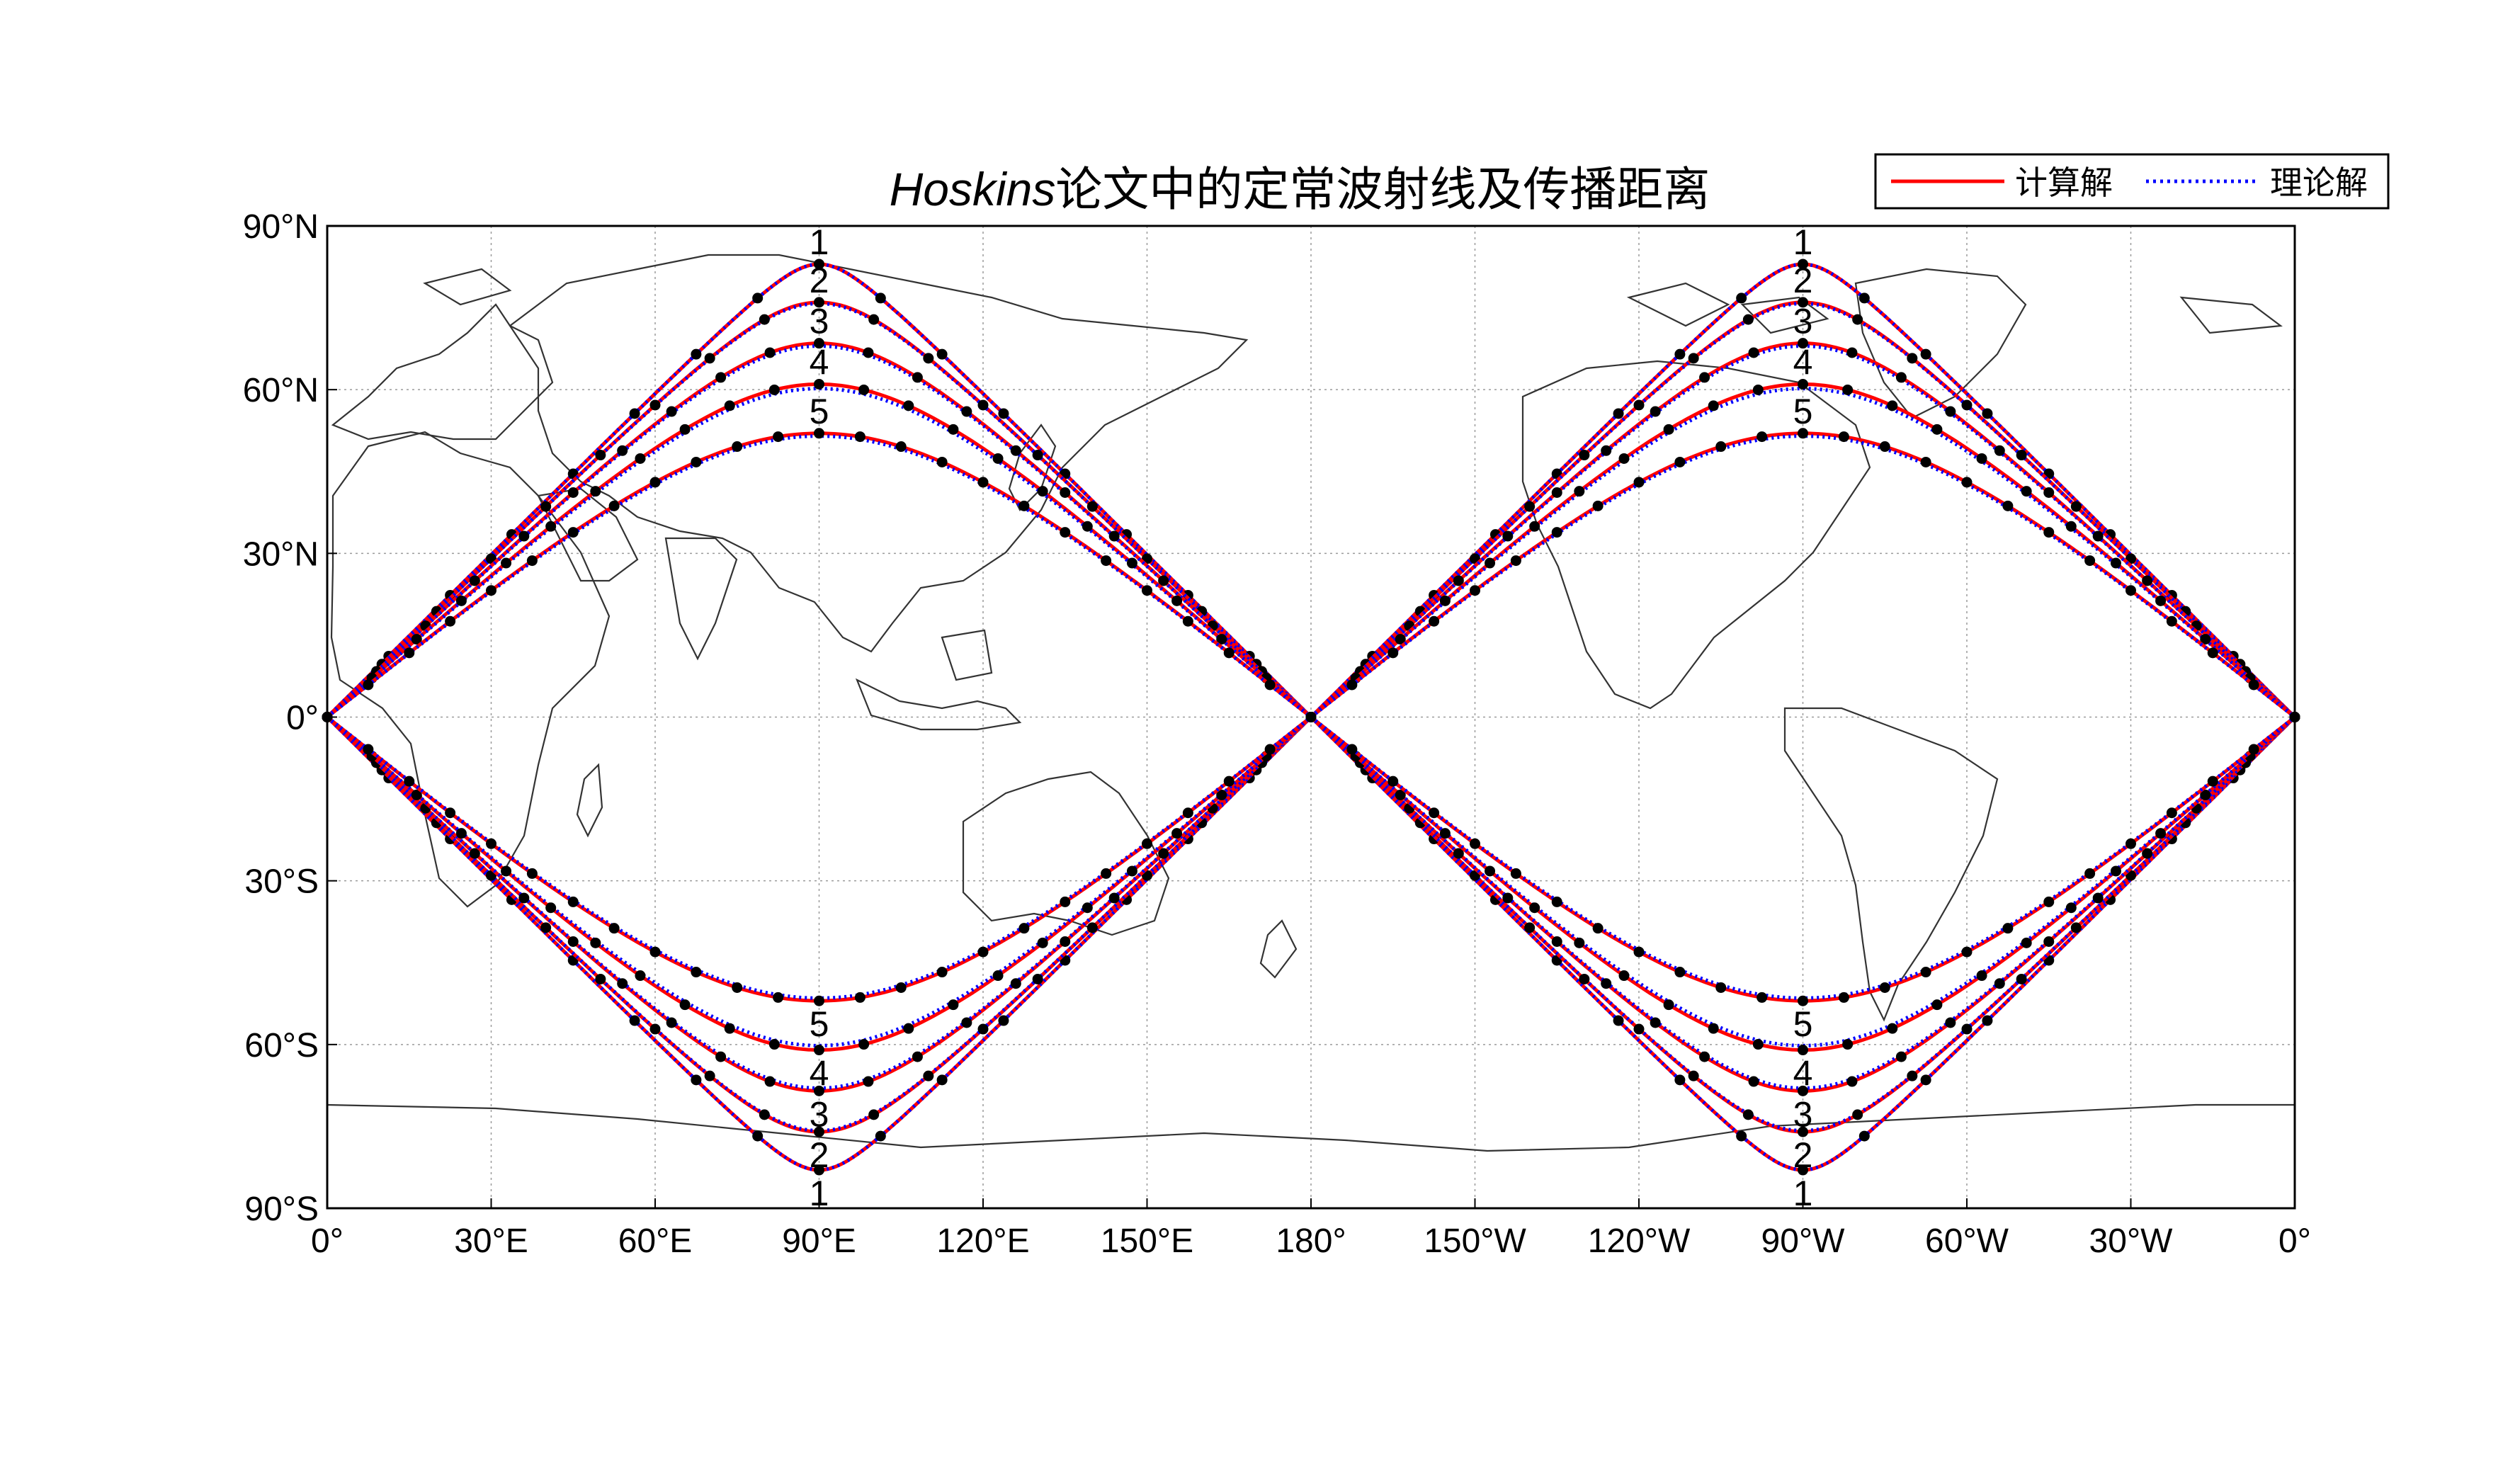  Describe the element at coordinates (655, 1241) in the screenshot. I see `x-tick-label: 60°E` at that location.